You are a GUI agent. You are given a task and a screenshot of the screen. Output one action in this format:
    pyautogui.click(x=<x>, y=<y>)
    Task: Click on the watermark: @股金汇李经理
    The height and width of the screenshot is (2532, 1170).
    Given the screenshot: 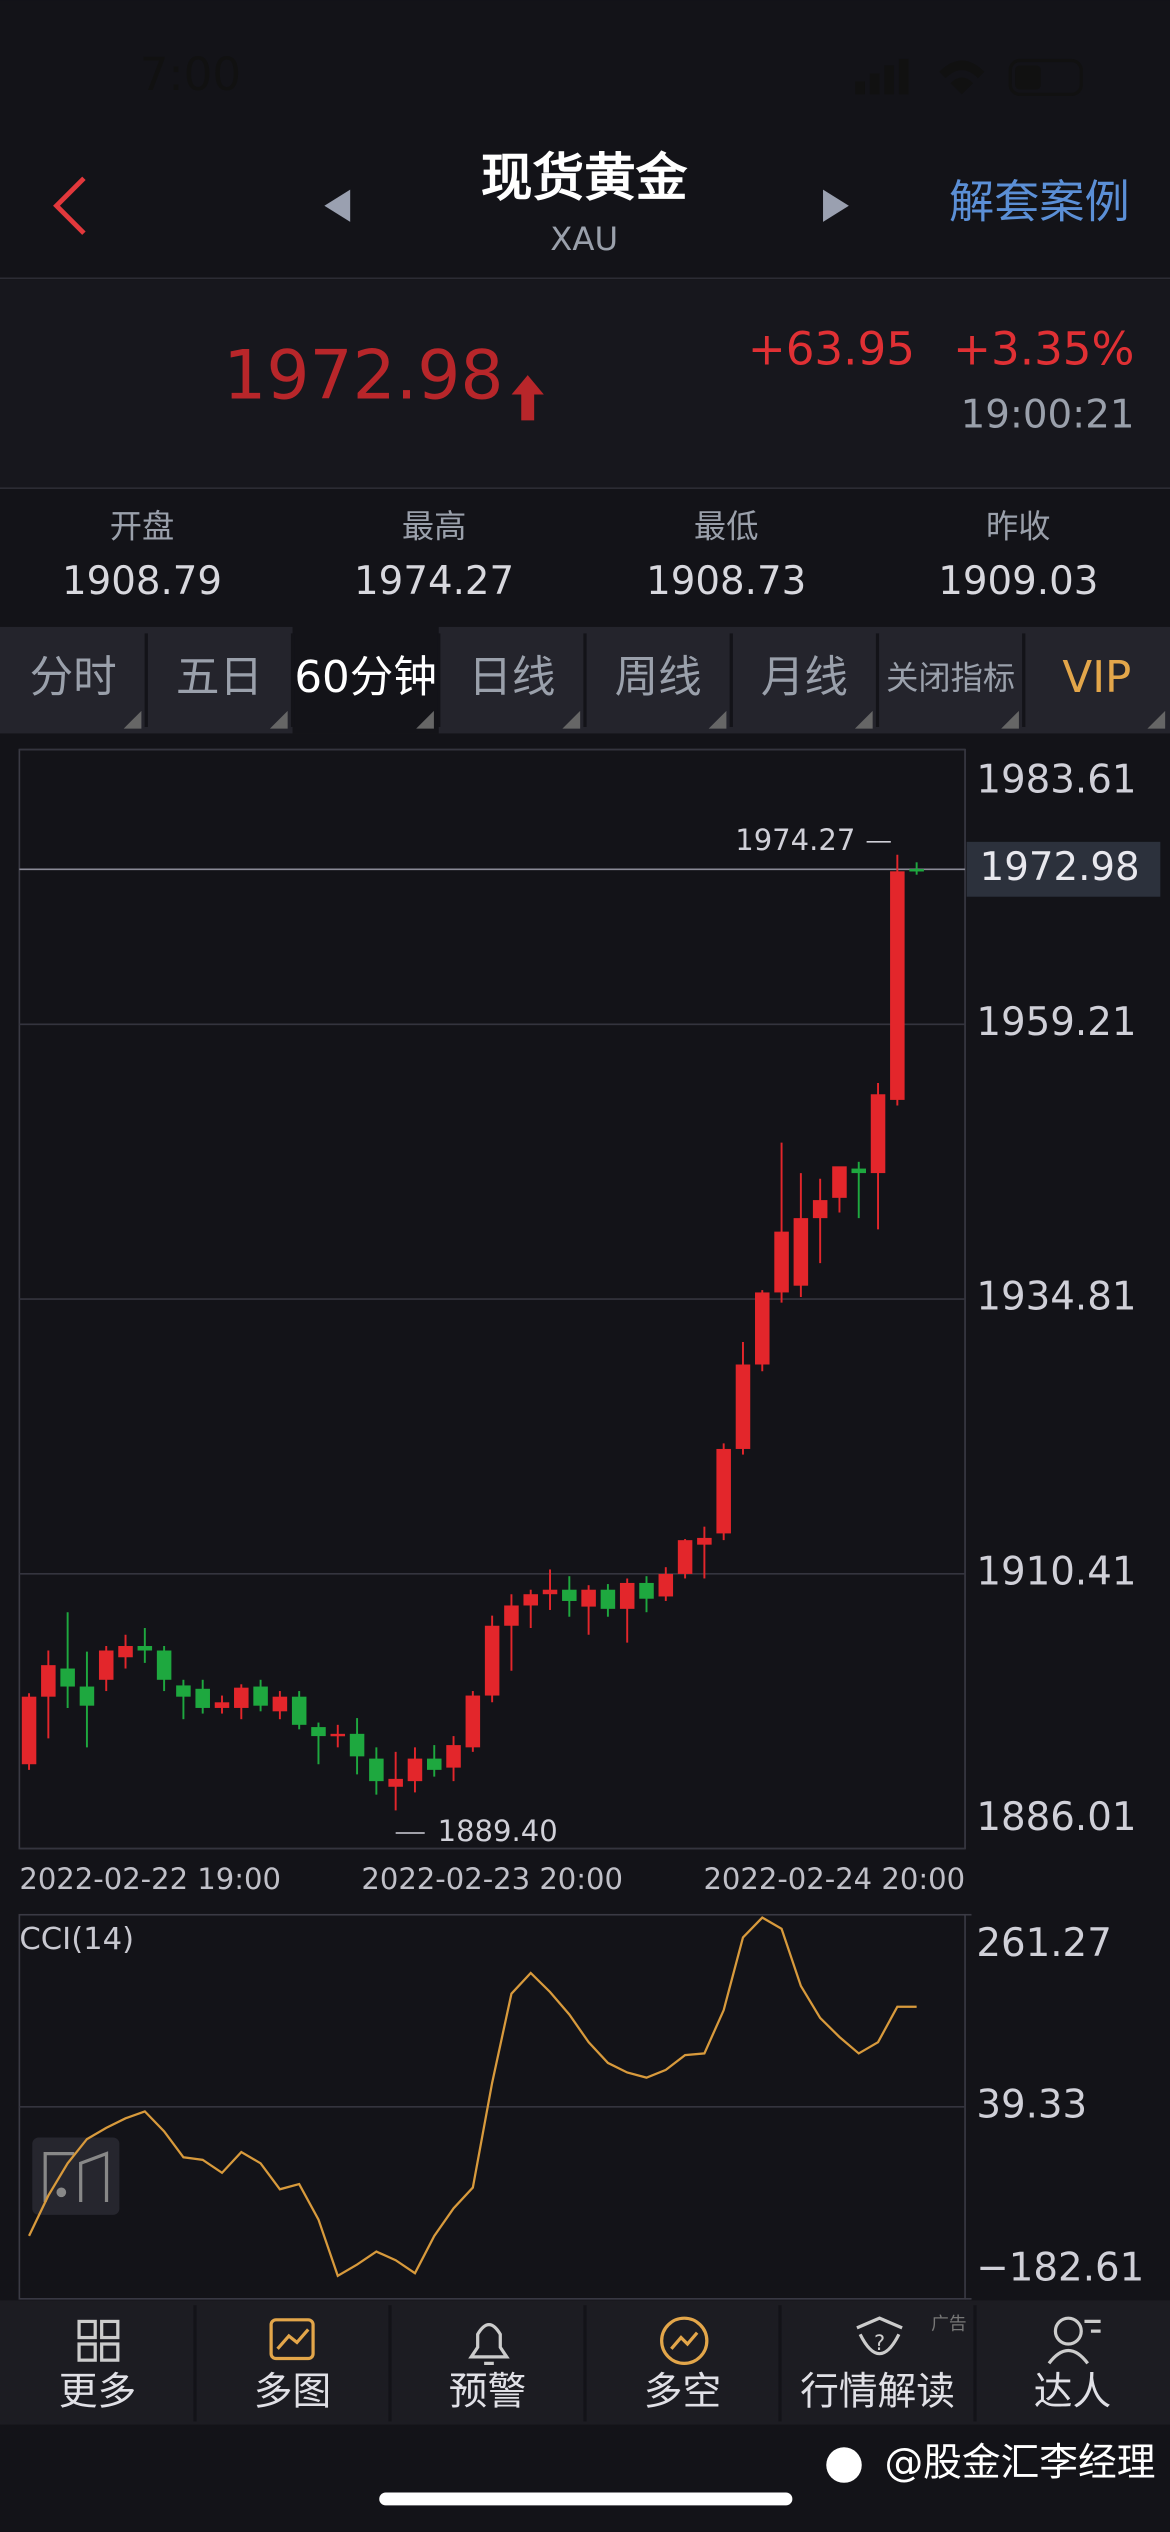 What is the action you would take?
    pyautogui.click(x=1019, y=2463)
    